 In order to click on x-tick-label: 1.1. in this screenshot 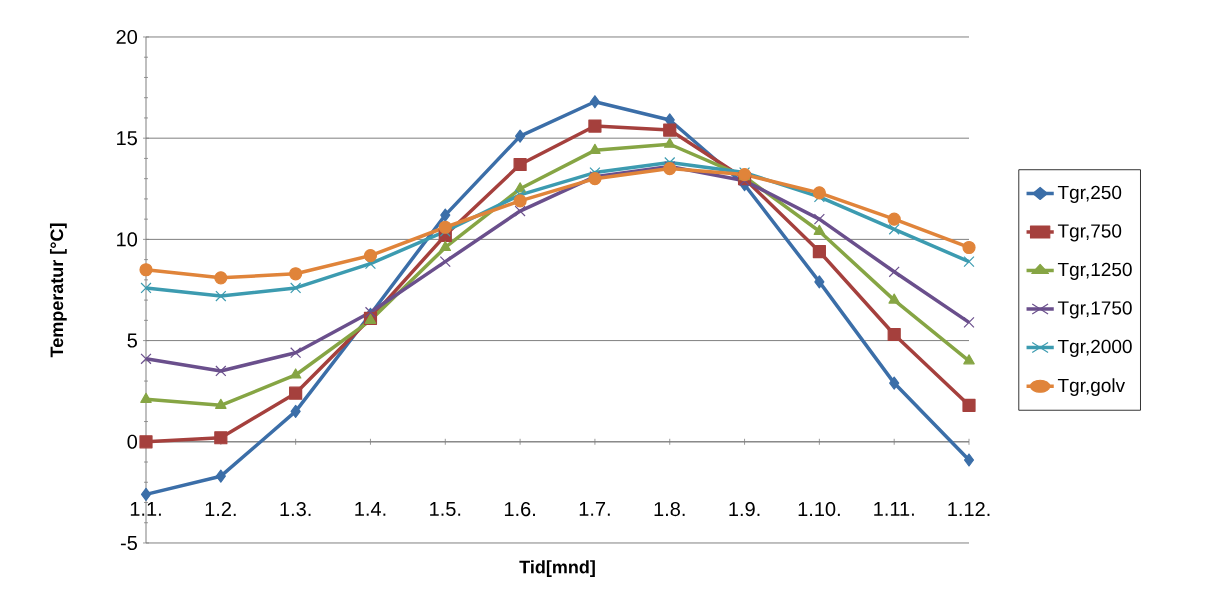, I will do `click(145, 508)`.